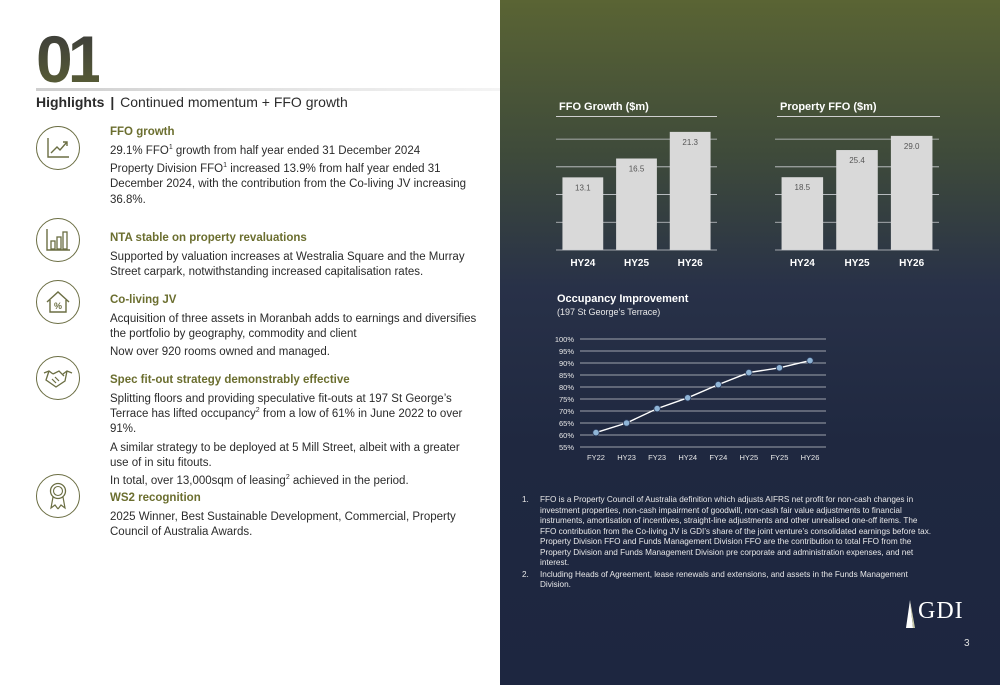 This screenshot has height=685, width=1000. Describe the element at coordinates (566, 435) in the screenshot. I see `y-tick-label: 60%` at that location.